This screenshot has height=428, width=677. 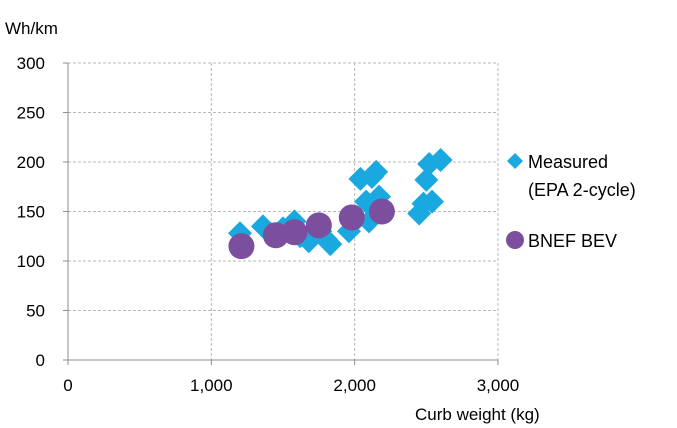 I want to click on x-axis-title: Curb weight (kg), so click(x=477, y=414).